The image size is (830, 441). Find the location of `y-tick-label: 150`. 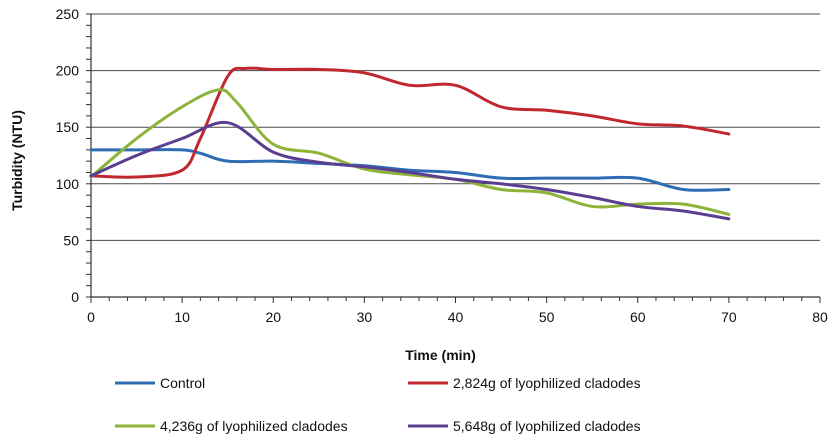

y-tick-label: 150 is located at coordinates (68, 127).